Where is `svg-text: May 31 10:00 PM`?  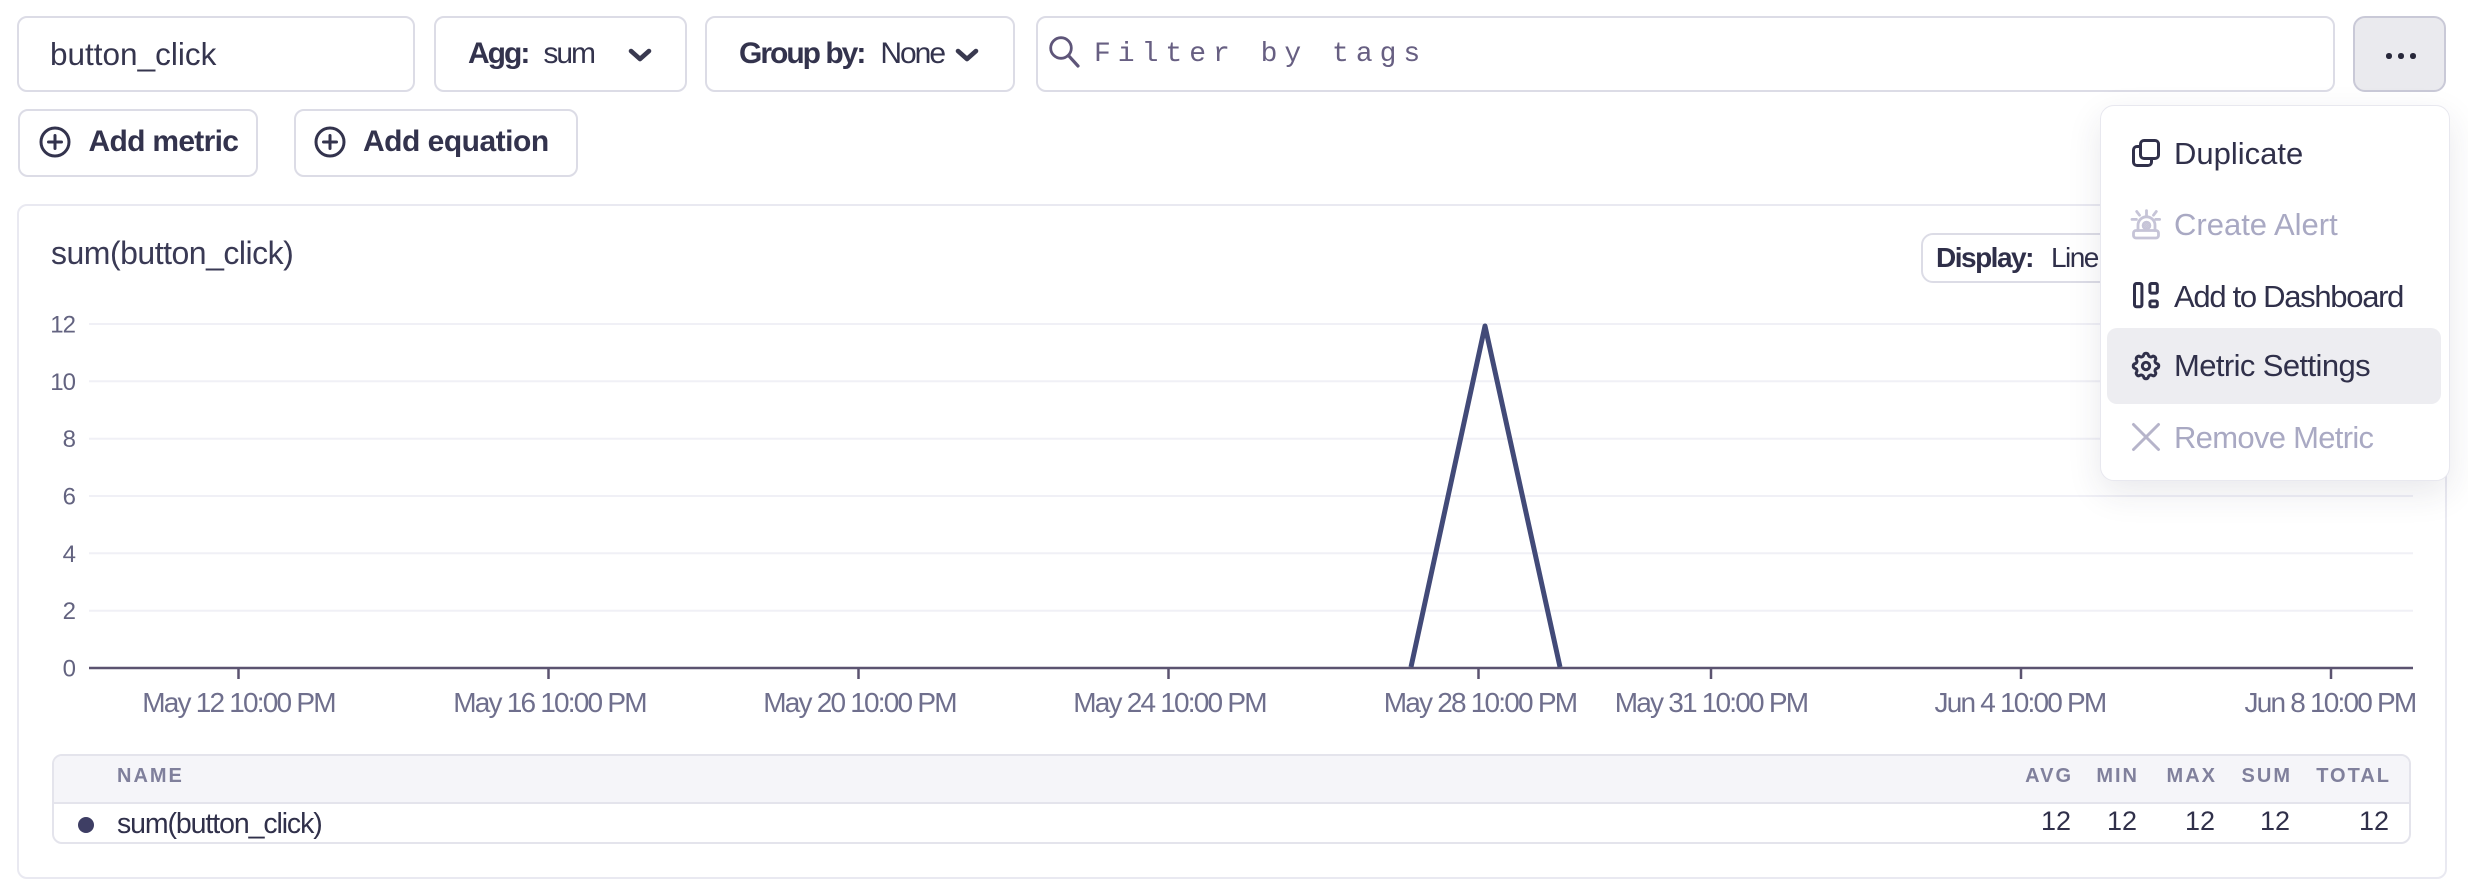 svg-text: May 31 10:00 PM is located at coordinates (1711, 702).